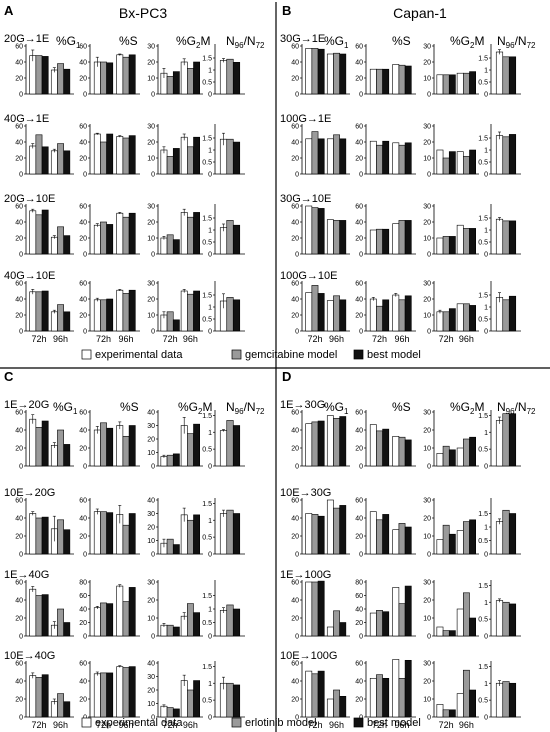 Image resolution: width=550 pixels, height=732 pixels. What do you see at coordinates (336, 42) in the screenshot?
I see `header-g1: %G1` at bounding box center [336, 42].